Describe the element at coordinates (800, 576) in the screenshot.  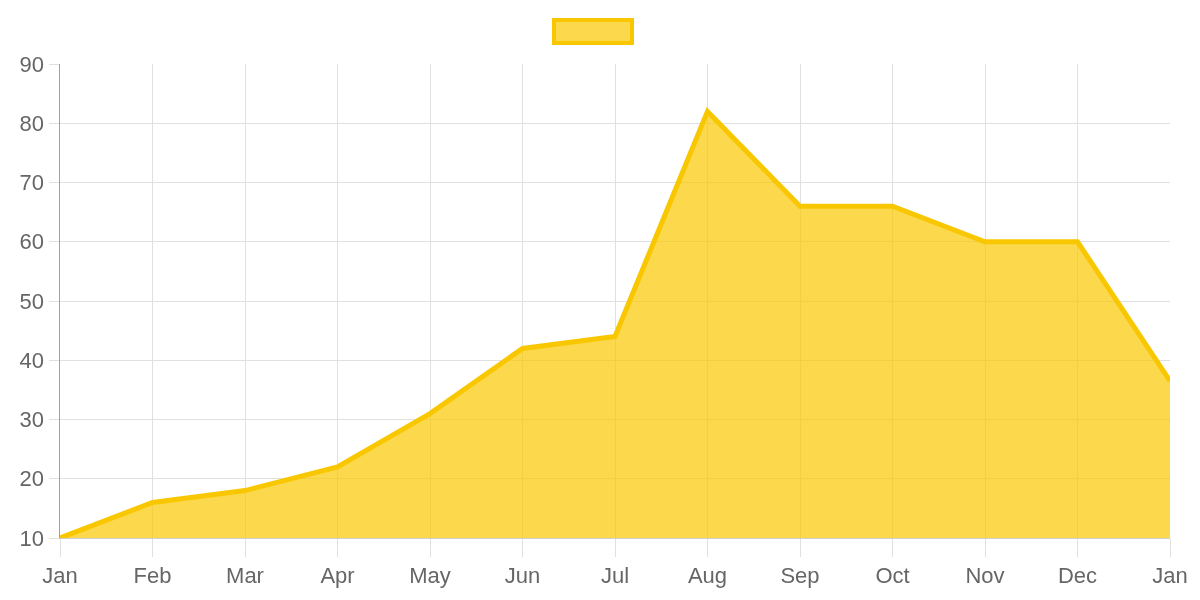
I see `x-tick-label: Sep` at that location.